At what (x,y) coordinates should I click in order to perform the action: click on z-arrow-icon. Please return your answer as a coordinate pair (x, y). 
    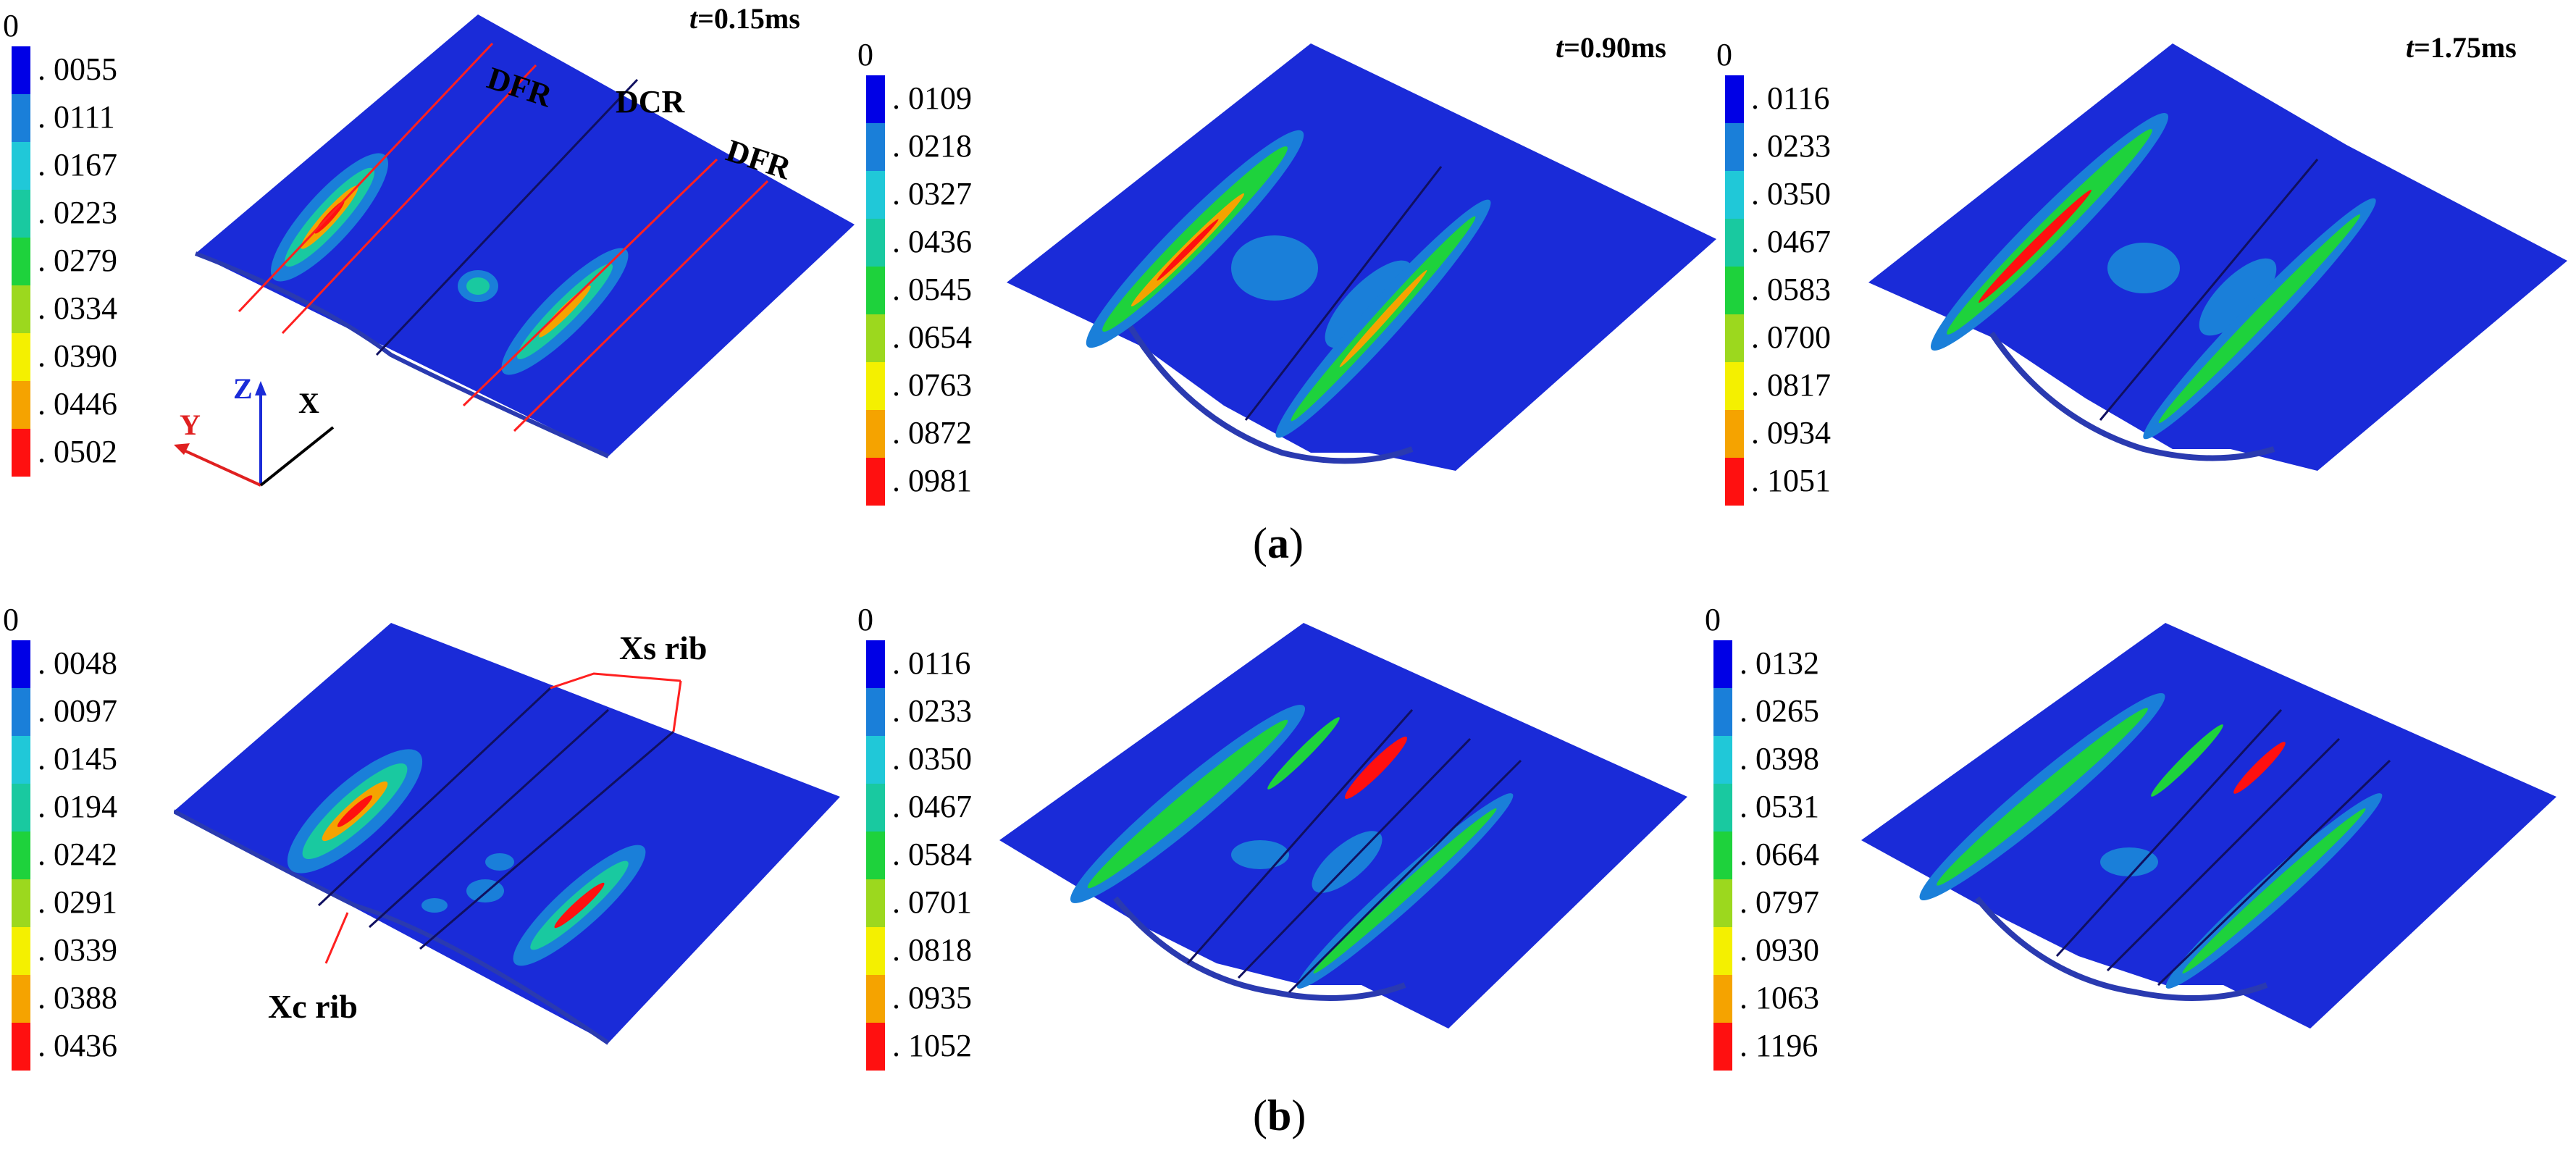
    Looking at the image, I should click on (261, 388).